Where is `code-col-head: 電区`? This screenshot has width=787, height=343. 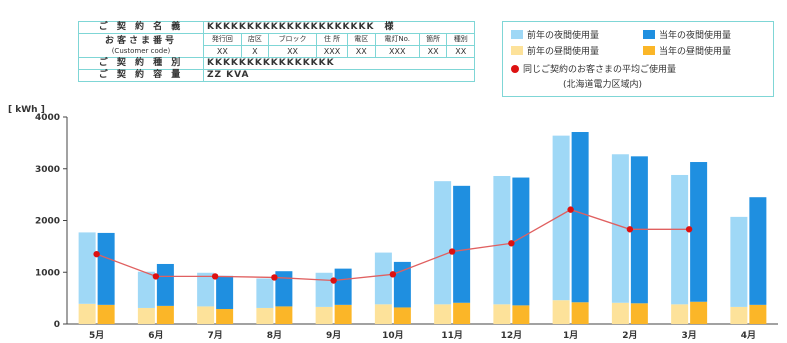 code-col-head: 電区 is located at coordinates (361, 39).